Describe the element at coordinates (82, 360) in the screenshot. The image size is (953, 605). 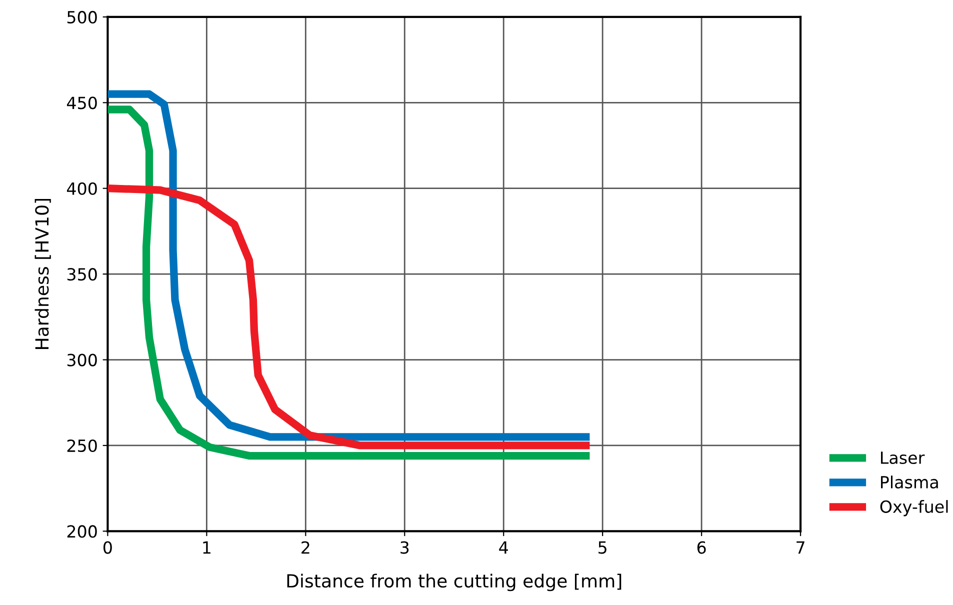
I see `y-tick-label: 300` at that location.